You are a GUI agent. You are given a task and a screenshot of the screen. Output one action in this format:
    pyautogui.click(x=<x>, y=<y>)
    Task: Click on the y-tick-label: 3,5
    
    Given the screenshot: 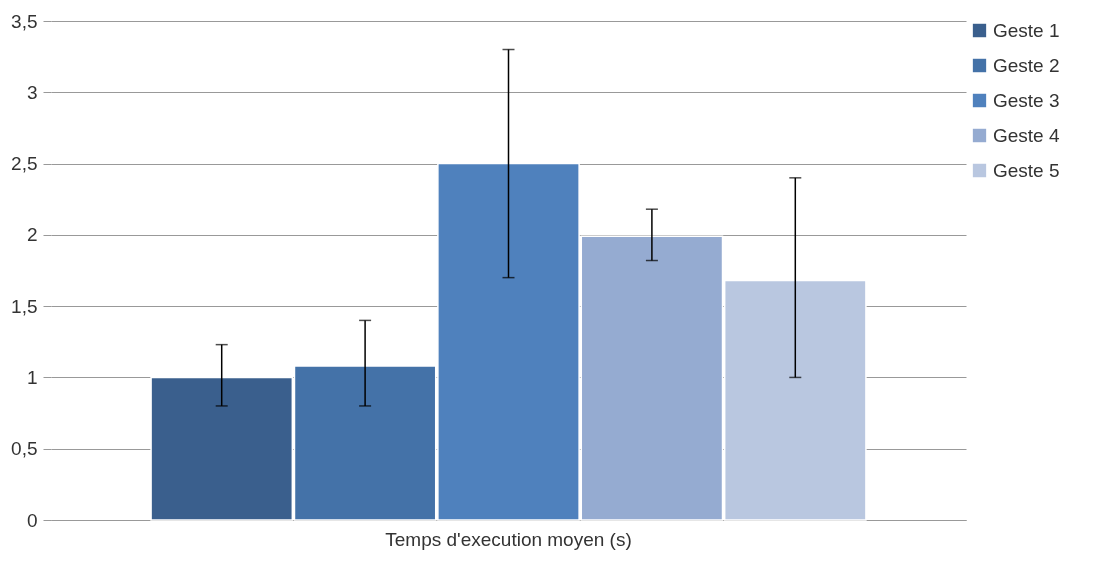 What is the action you would take?
    pyautogui.click(x=24, y=21)
    